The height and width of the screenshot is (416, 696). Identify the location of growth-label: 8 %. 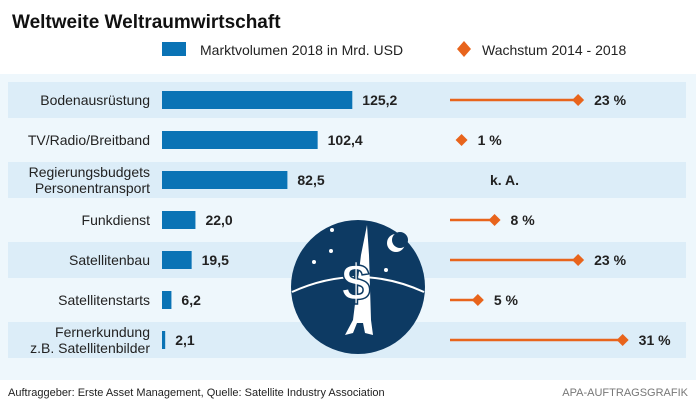
(523, 220).